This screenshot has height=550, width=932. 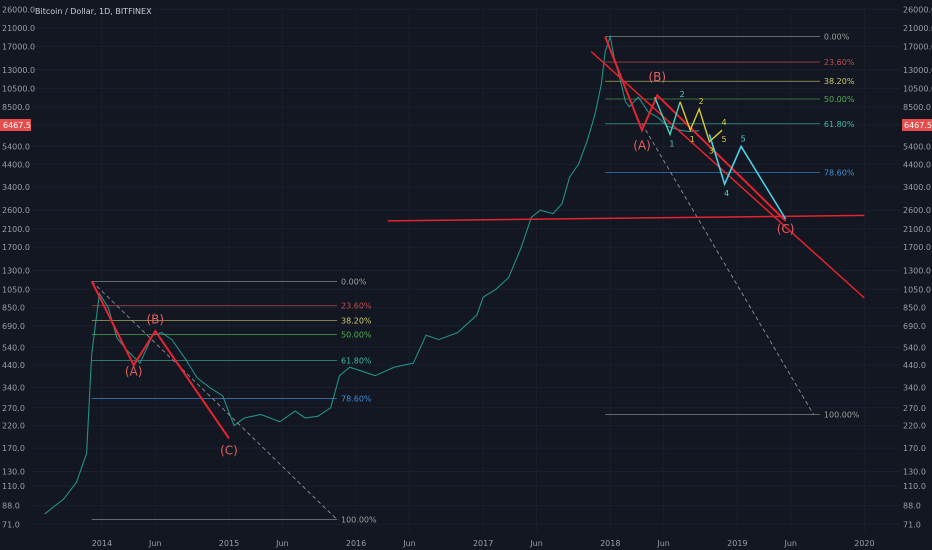 I want to click on left-fib-label: 50.00%, so click(x=356, y=335).